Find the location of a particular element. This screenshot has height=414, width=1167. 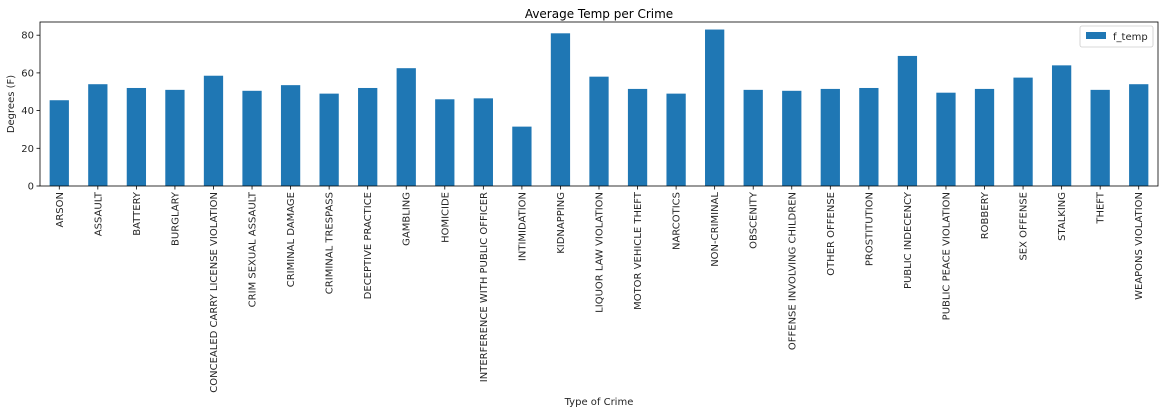

bar-theft is located at coordinates (1100, 137).